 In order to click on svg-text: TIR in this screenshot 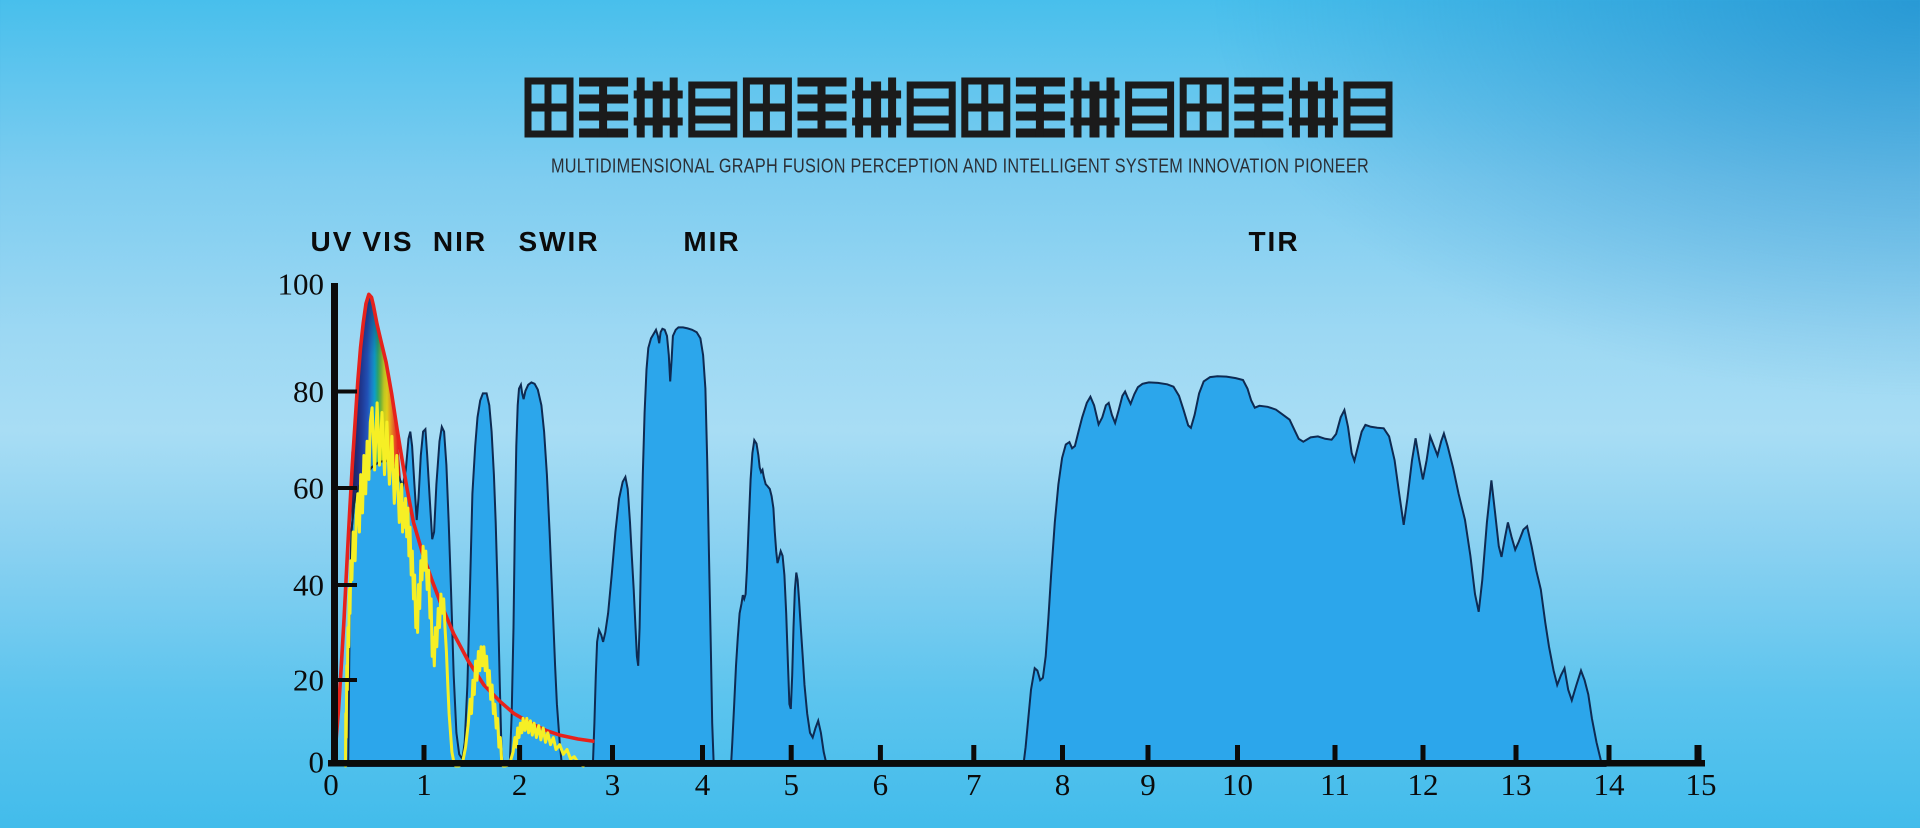, I will do `click(1273, 241)`.